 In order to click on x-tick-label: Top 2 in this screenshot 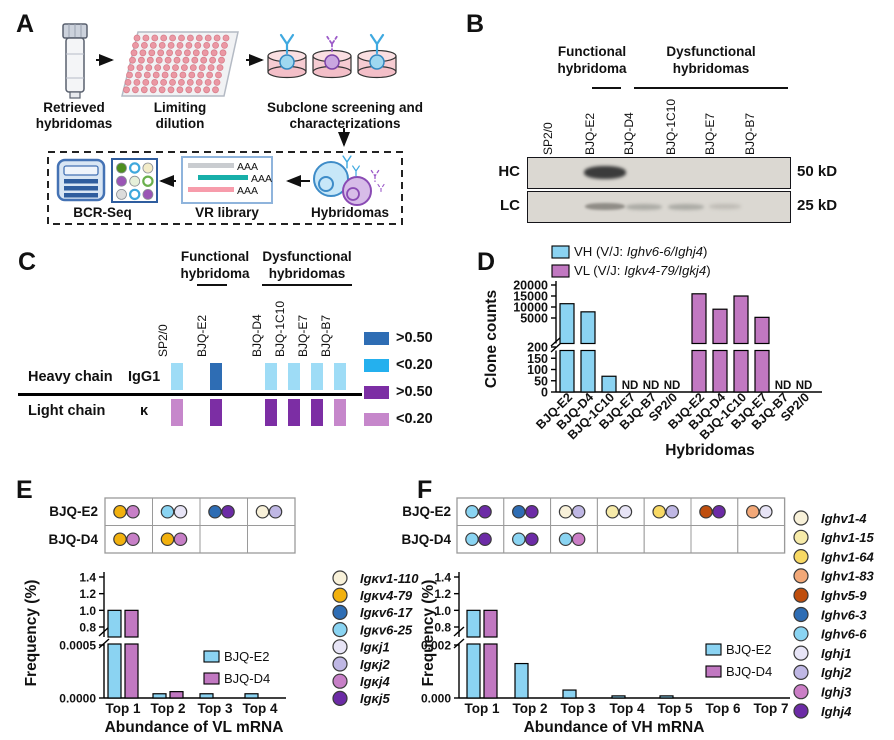, I will do `click(530, 708)`.